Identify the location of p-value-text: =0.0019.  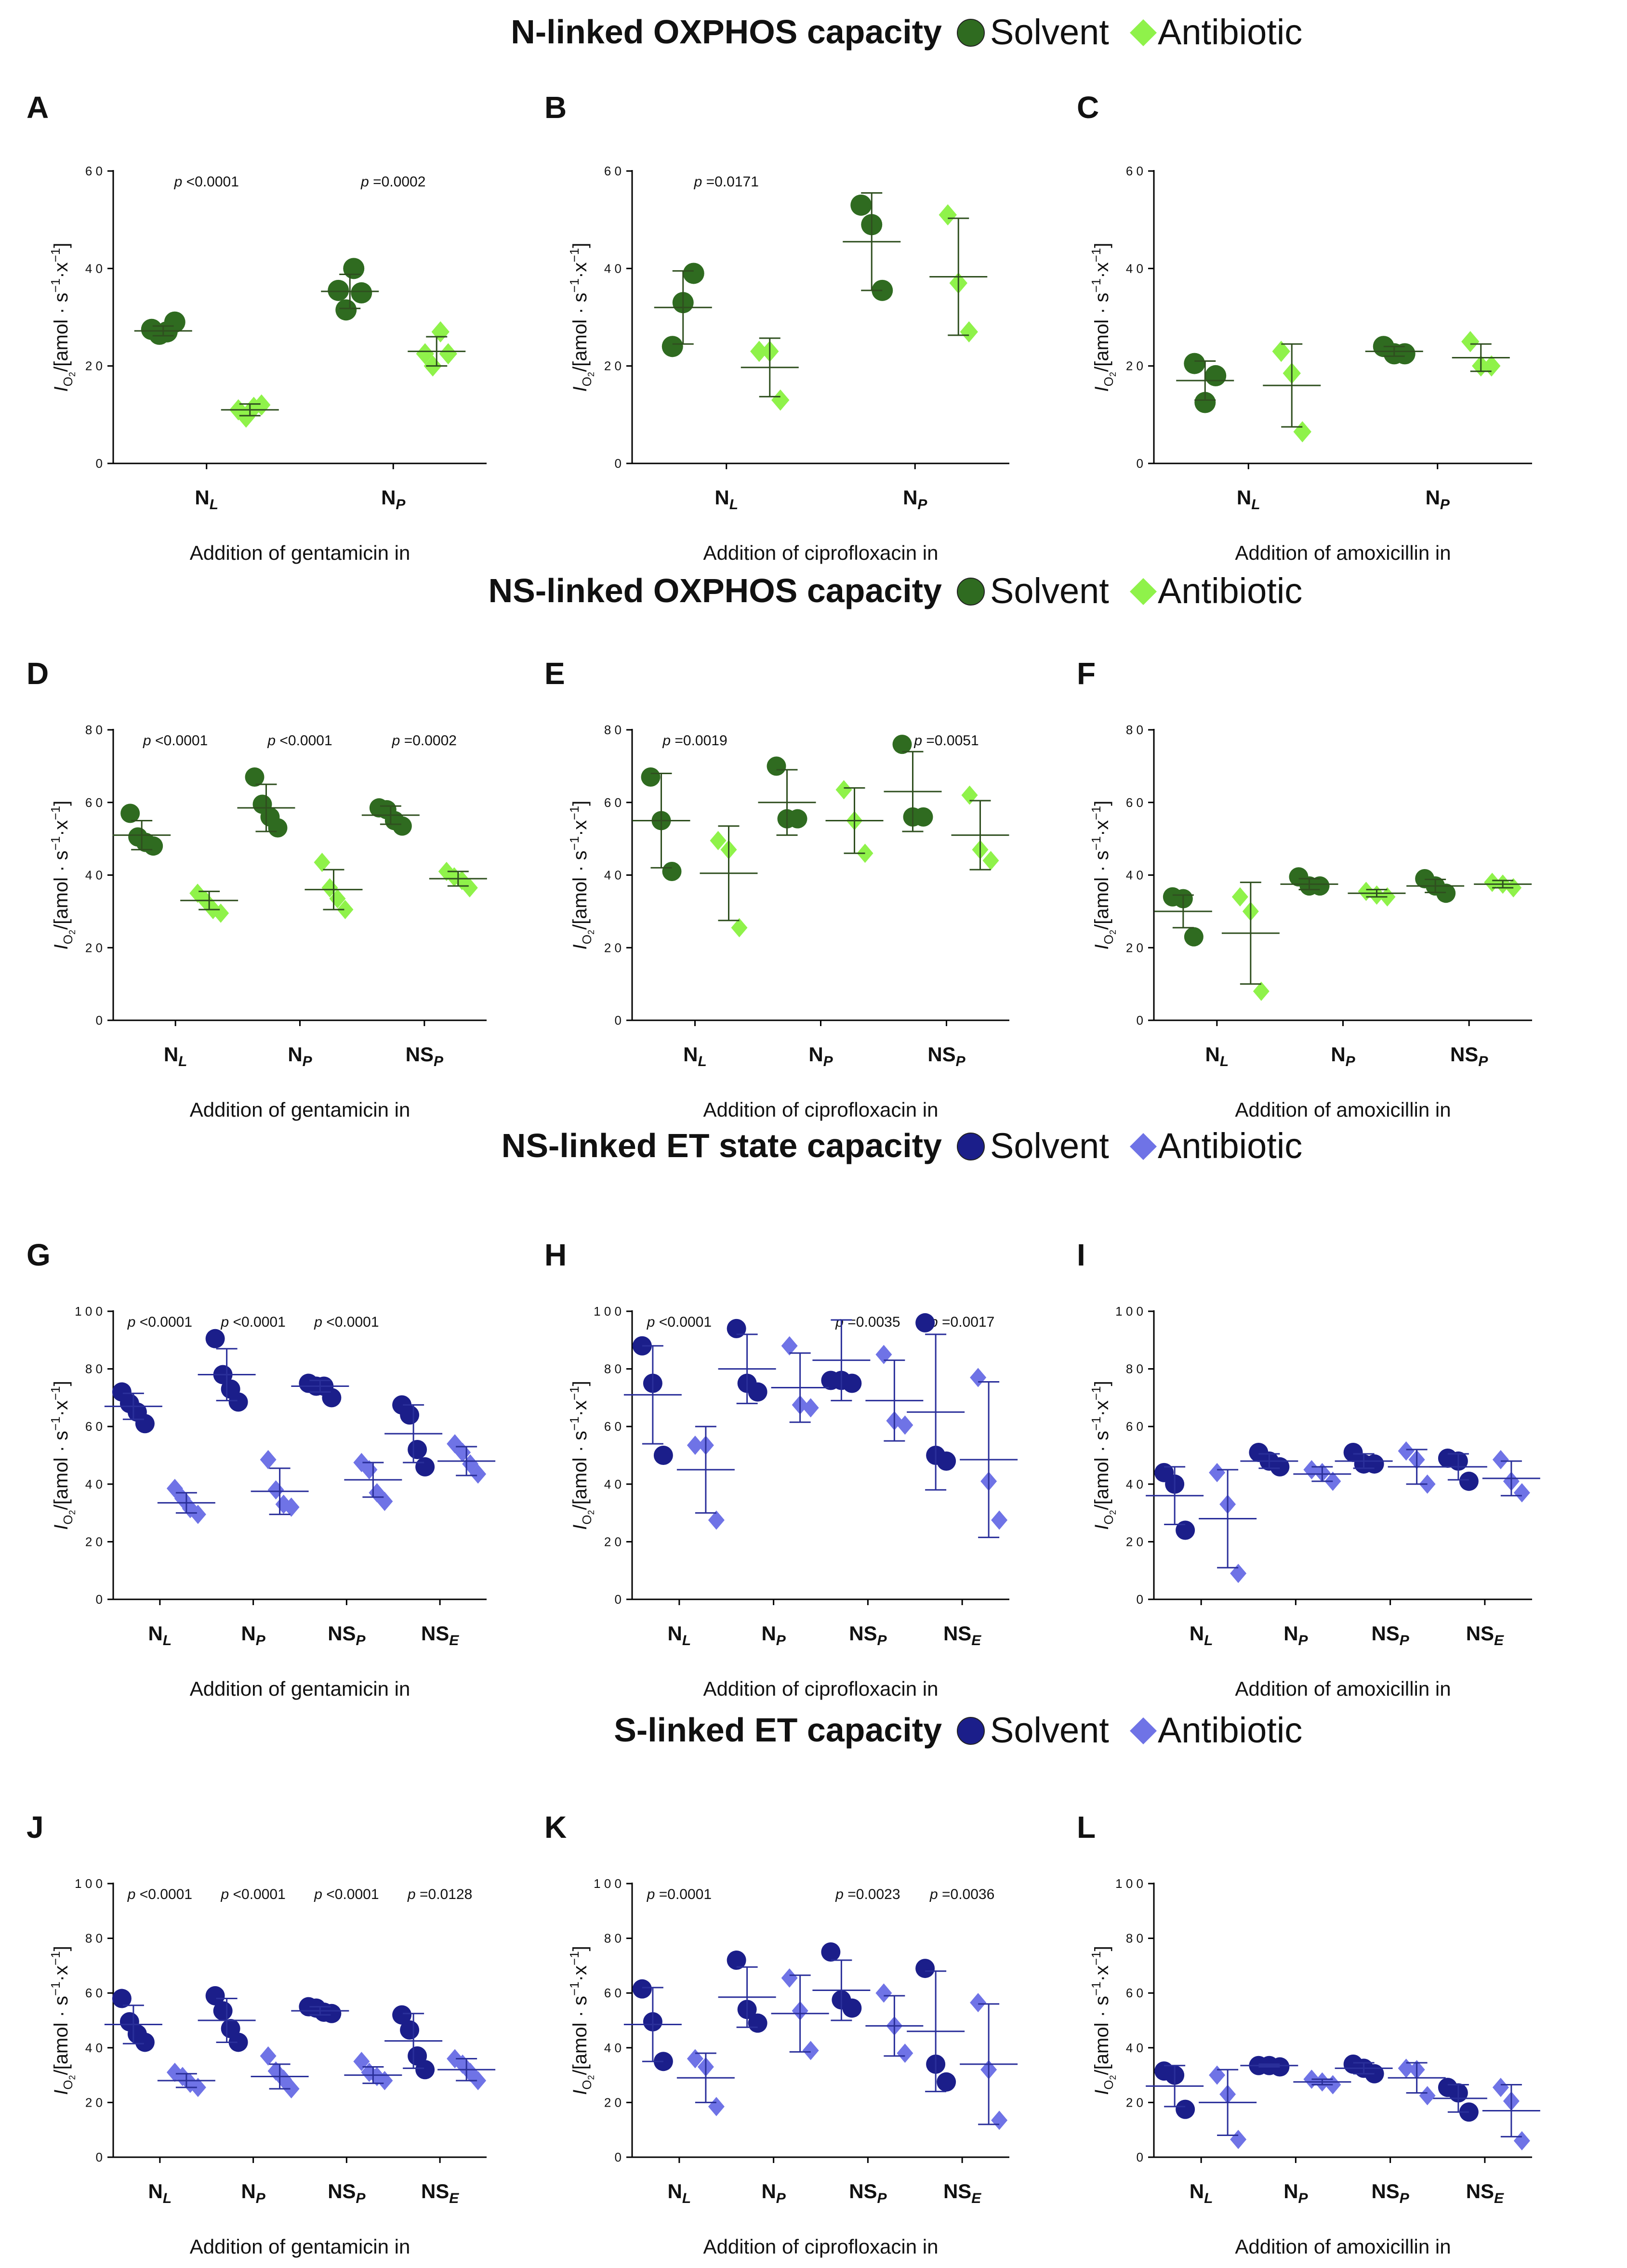
(699, 741).